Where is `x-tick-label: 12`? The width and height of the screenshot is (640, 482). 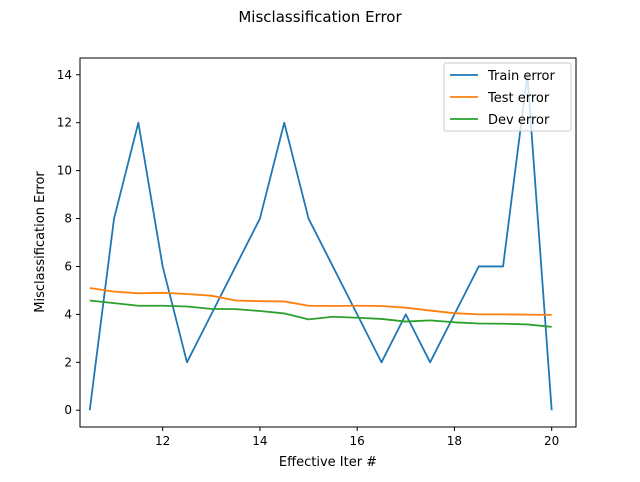 x-tick-label: 12 is located at coordinates (162, 441).